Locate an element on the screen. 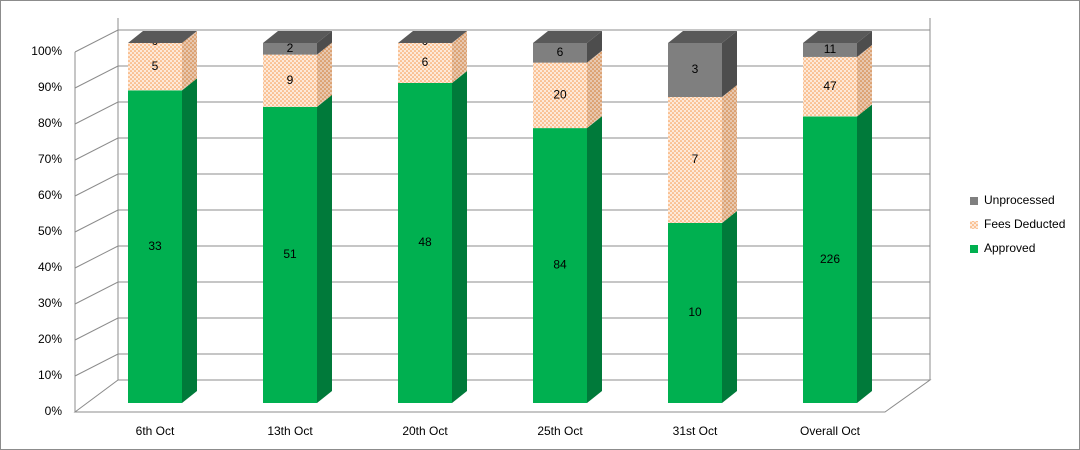 The width and height of the screenshot is (1080, 450). data-label: 9 is located at coordinates (290, 80).